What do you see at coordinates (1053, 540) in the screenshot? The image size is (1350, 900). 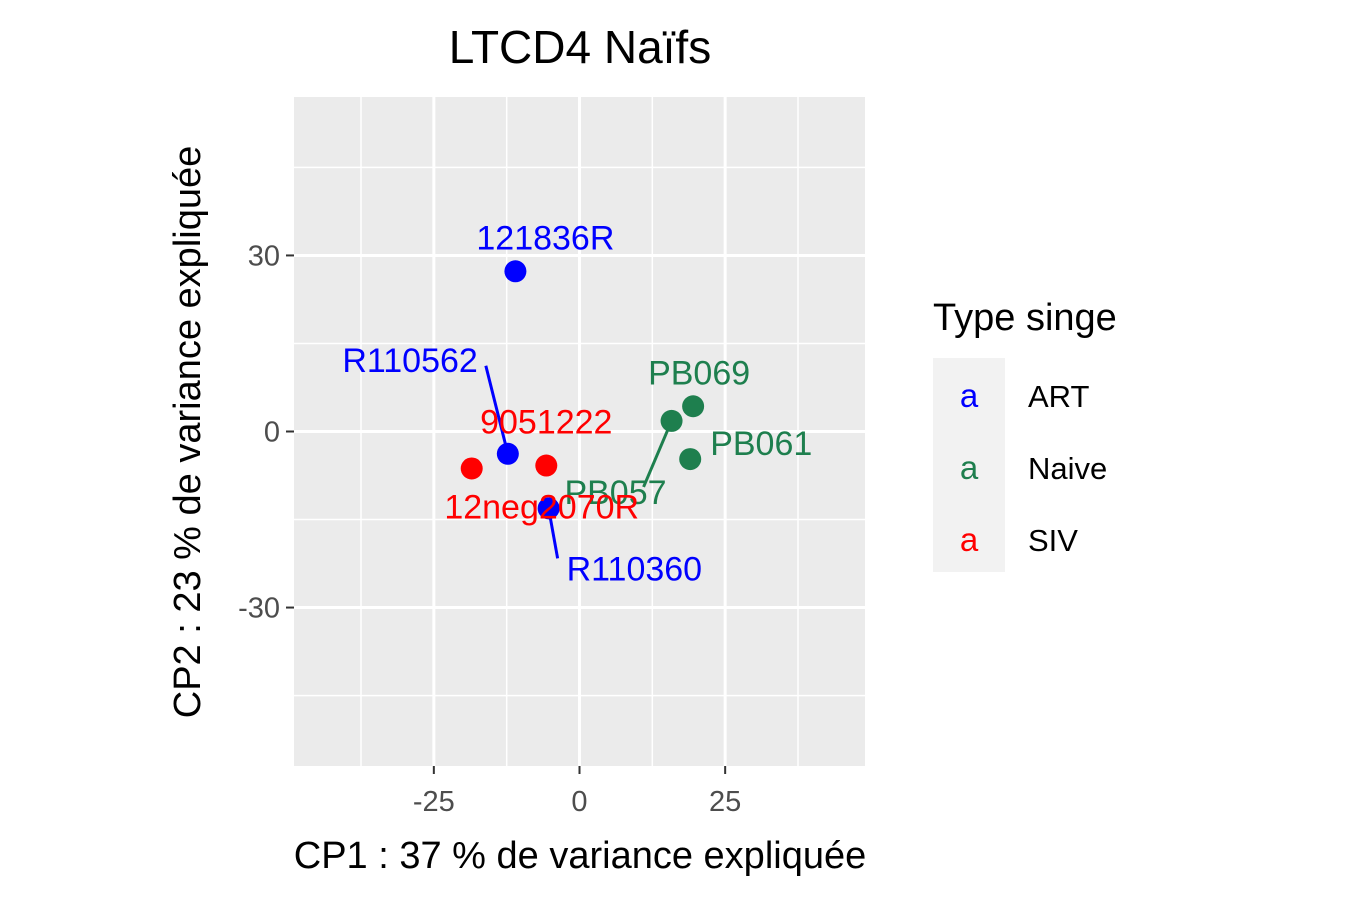 I see `legend-label-siv: SIV` at bounding box center [1053, 540].